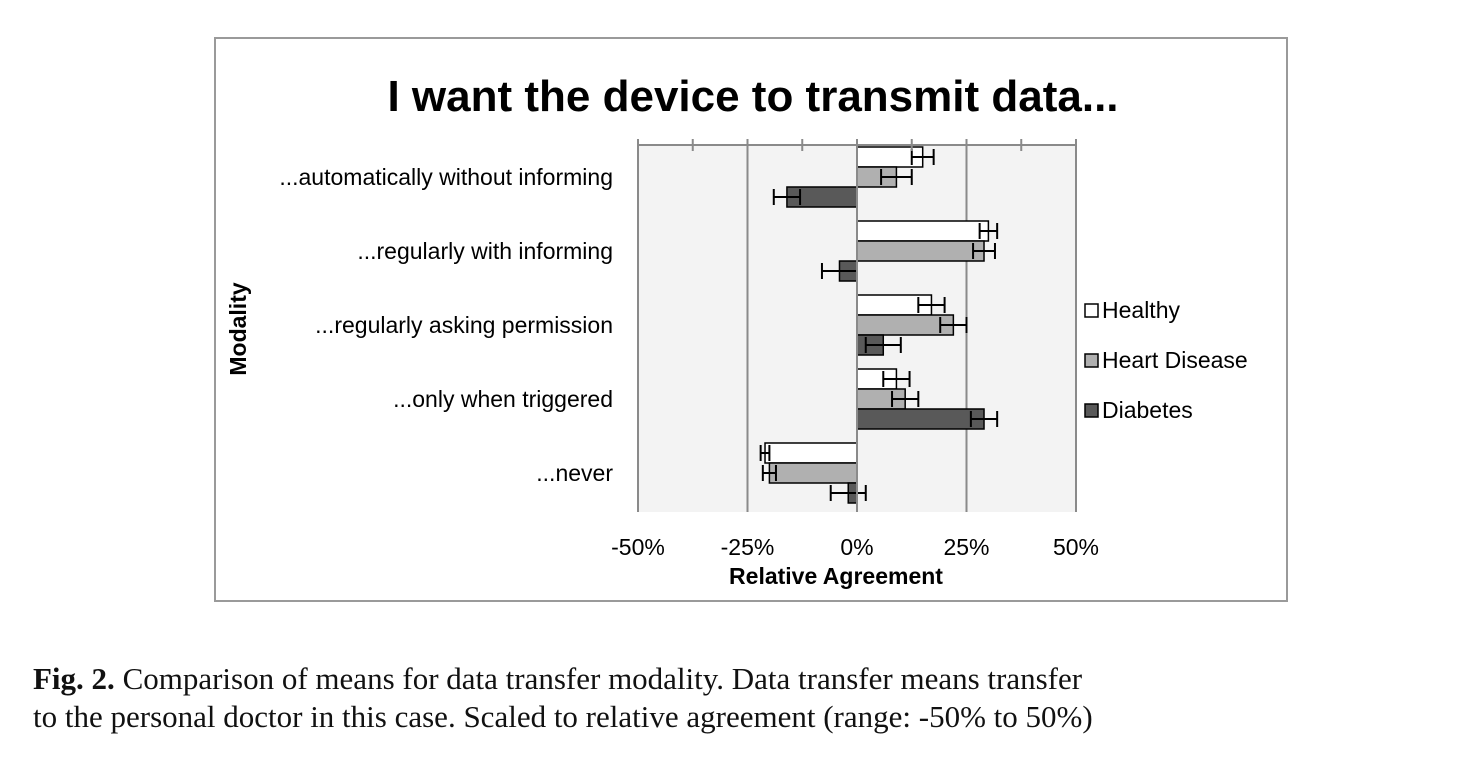 The height and width of the screenshot is (765, 1483). I want to click on x-tick-label: 50%, so click(1076, 547).